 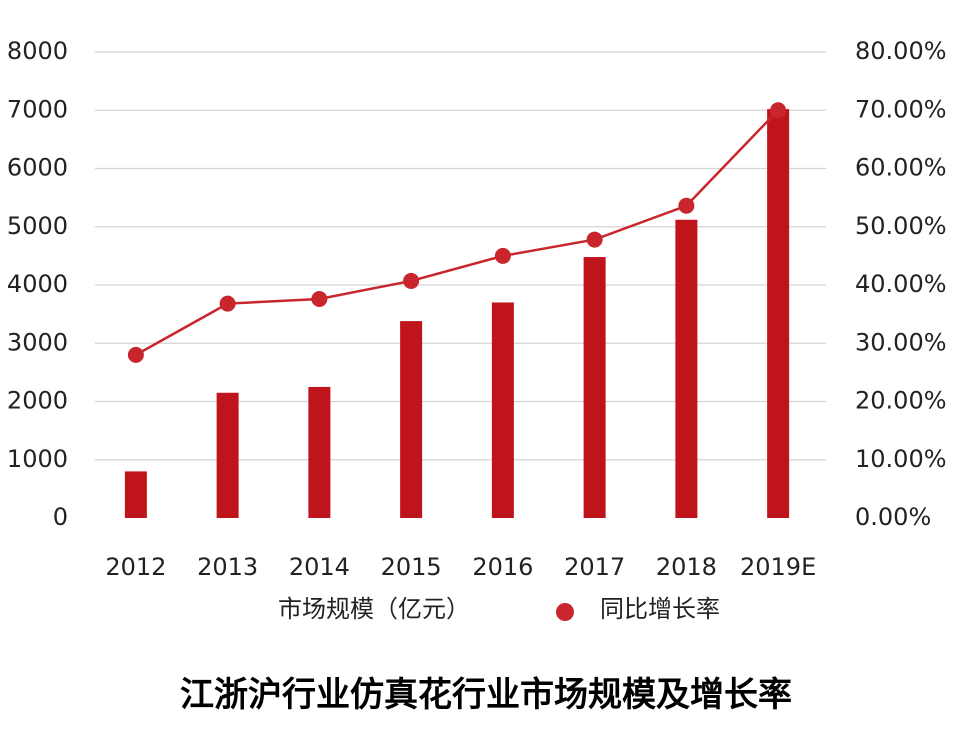 I want to click on y-tick-label: 6000, so click(x=37, y=168).